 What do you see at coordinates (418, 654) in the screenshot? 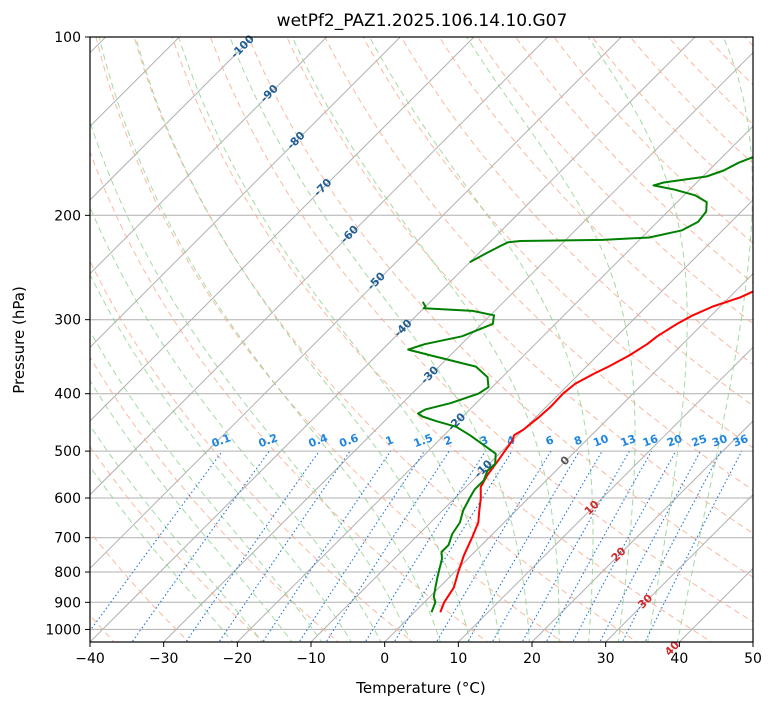
I see `x-axis: −40 −30 −20 −10 0 10 20 30 40 50` at bounding box center [418, 654].